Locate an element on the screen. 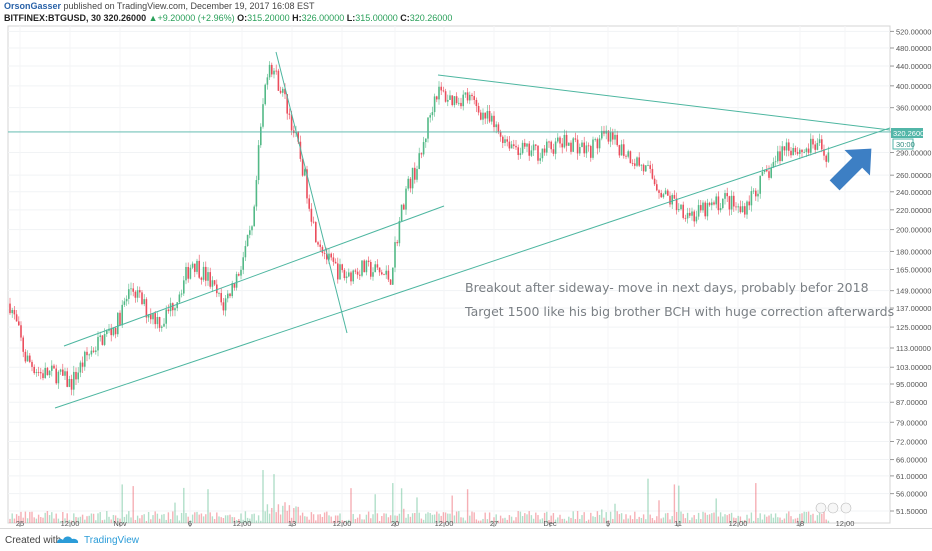 This screenshot has width=932, height=551. y-tick-label: 165.00000 is located at coordinates (913, 269).